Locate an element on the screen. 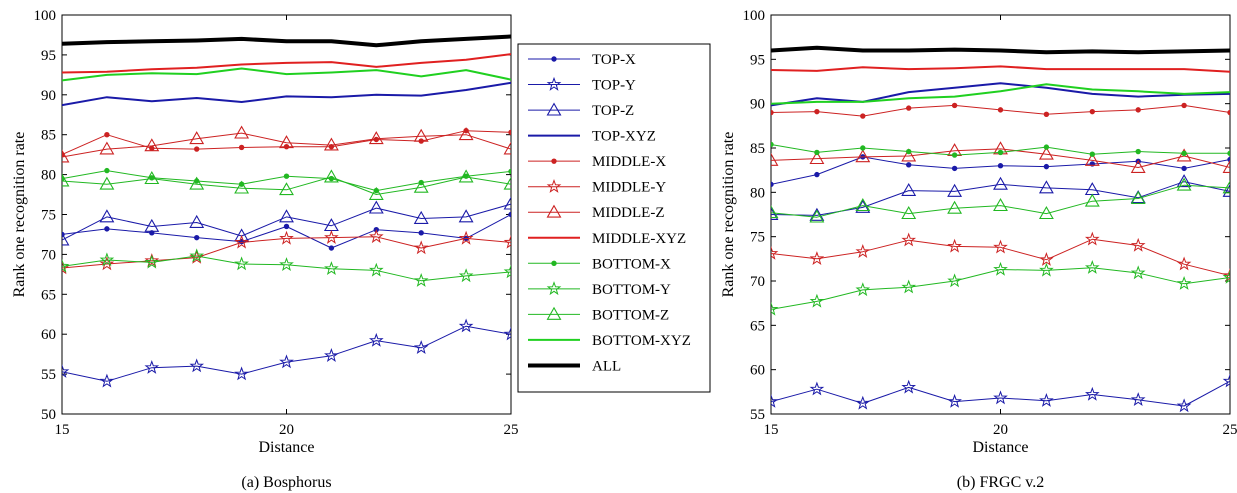 The width and height of the screenshot is (1237, 493). legend-label: BOTTOM-X is located at coordinates (631, 264).